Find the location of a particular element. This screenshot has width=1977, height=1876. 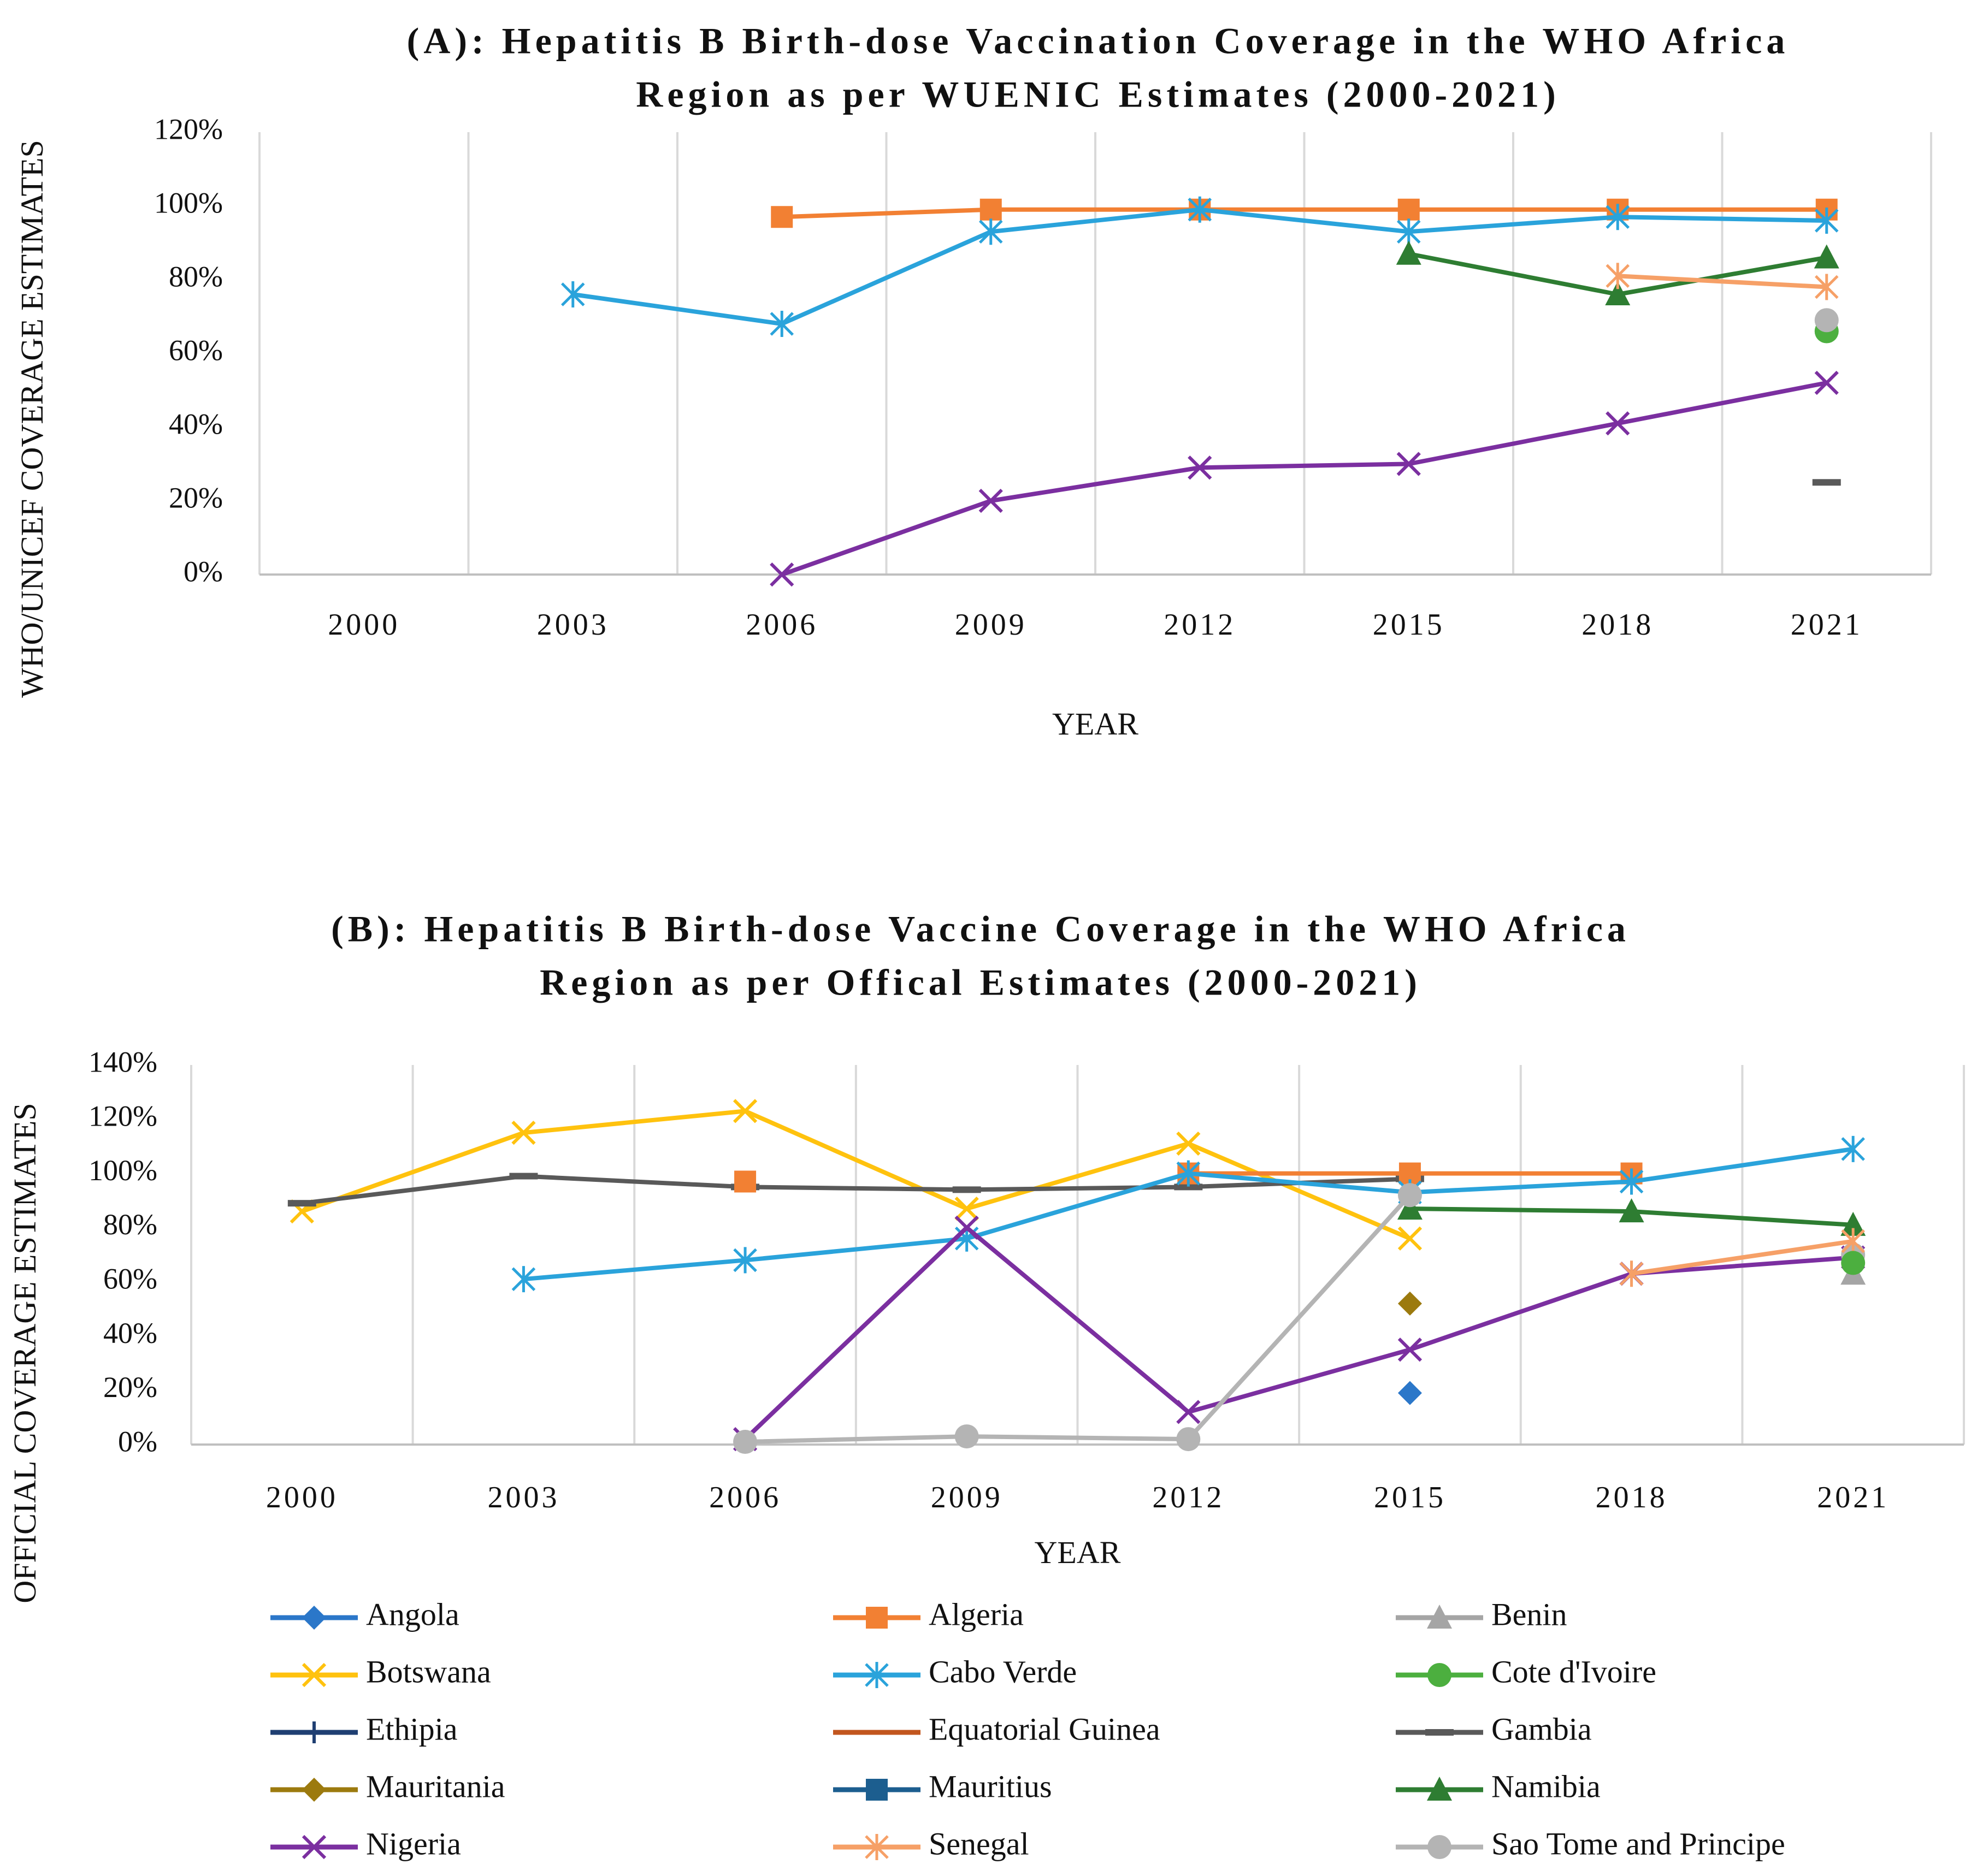

legend-entry-benin: Benin is located at coordinates (1481, 1614).